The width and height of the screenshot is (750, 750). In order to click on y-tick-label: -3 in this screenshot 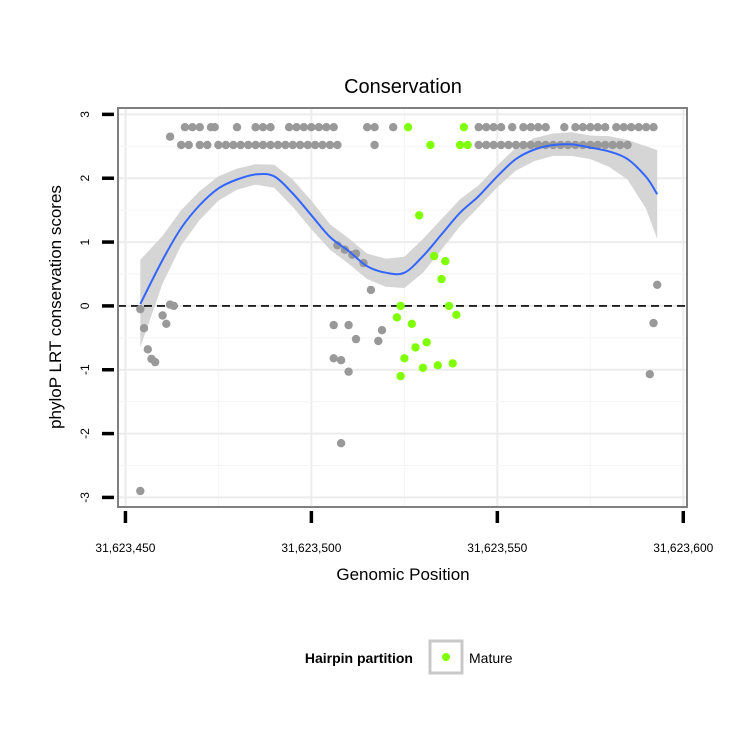, I will do `click(85, 497)`.